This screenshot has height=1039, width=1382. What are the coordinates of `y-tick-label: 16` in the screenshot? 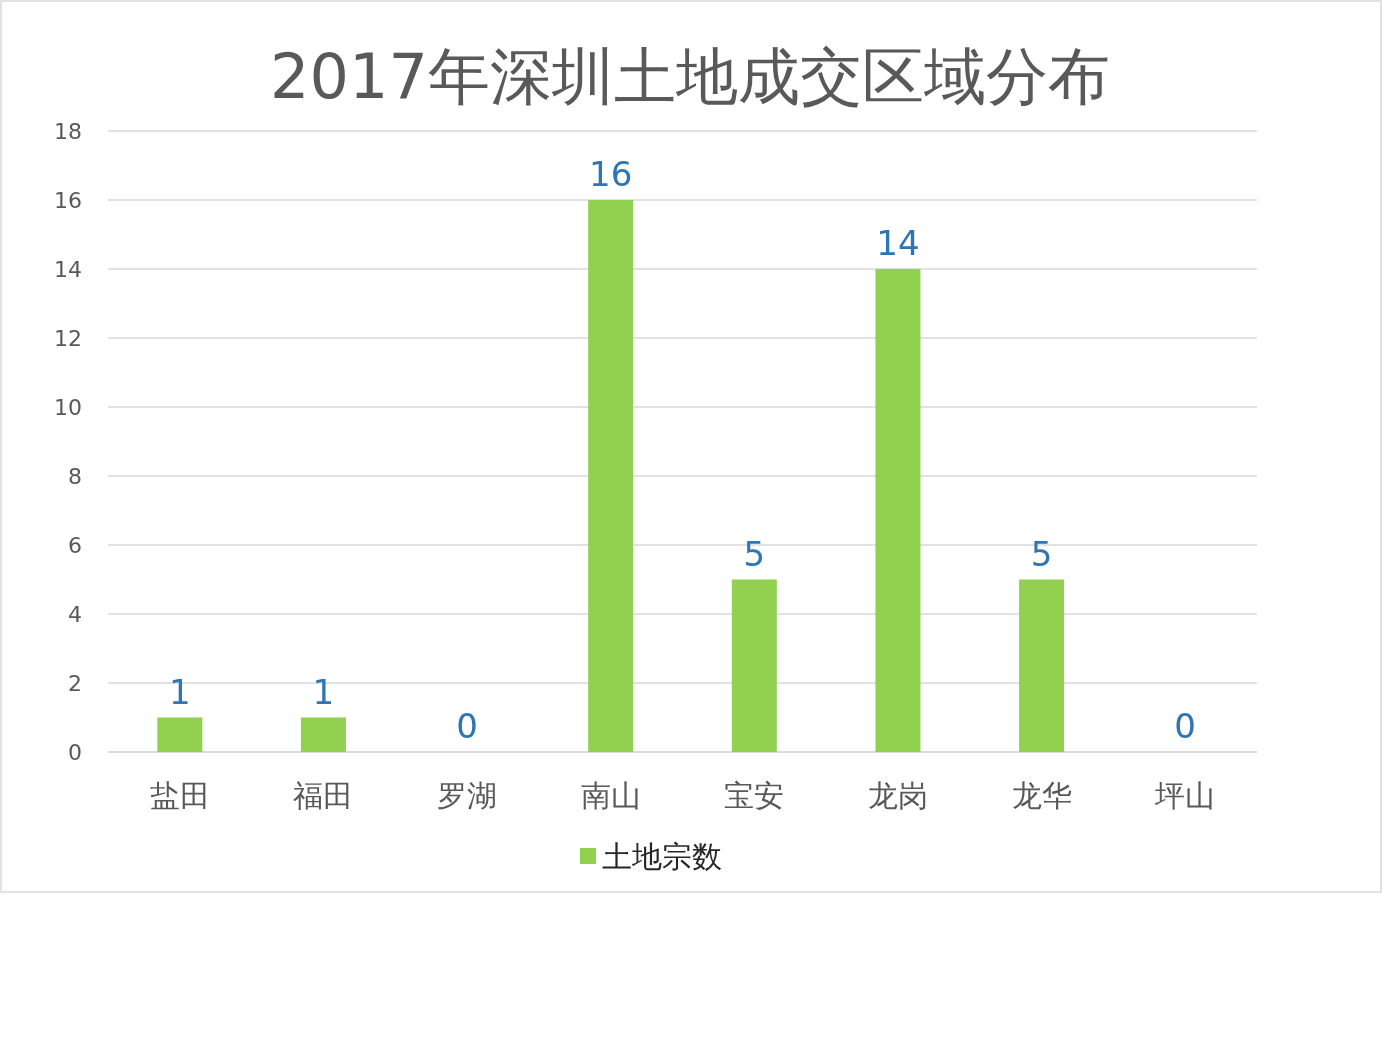 It's located at (68, 200).